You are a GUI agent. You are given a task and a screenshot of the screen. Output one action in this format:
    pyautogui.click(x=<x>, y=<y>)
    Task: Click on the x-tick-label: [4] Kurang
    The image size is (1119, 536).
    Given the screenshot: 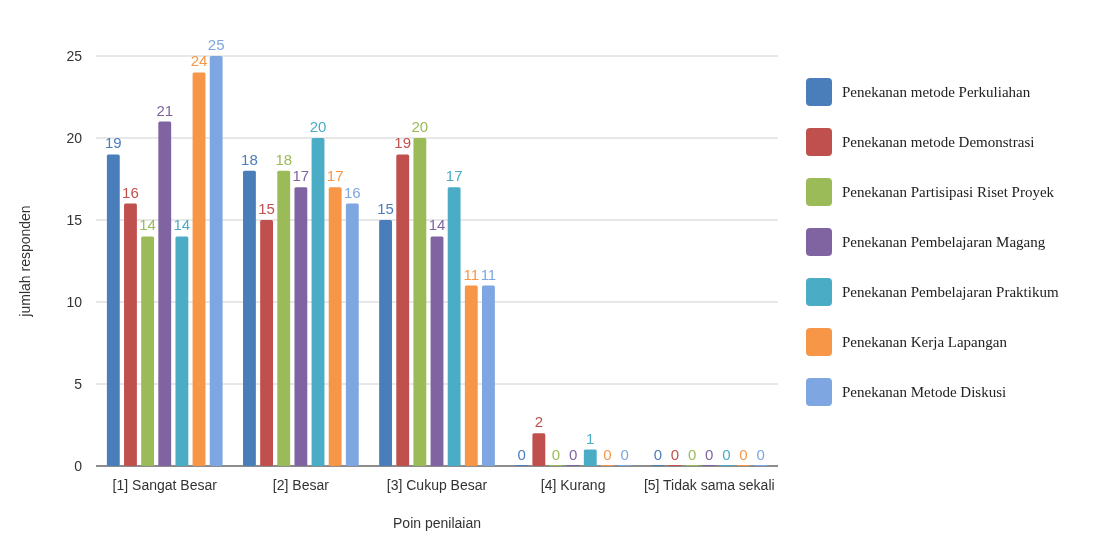 What is the action you would take?
    pyautogui.click(x=573, y=485)
    